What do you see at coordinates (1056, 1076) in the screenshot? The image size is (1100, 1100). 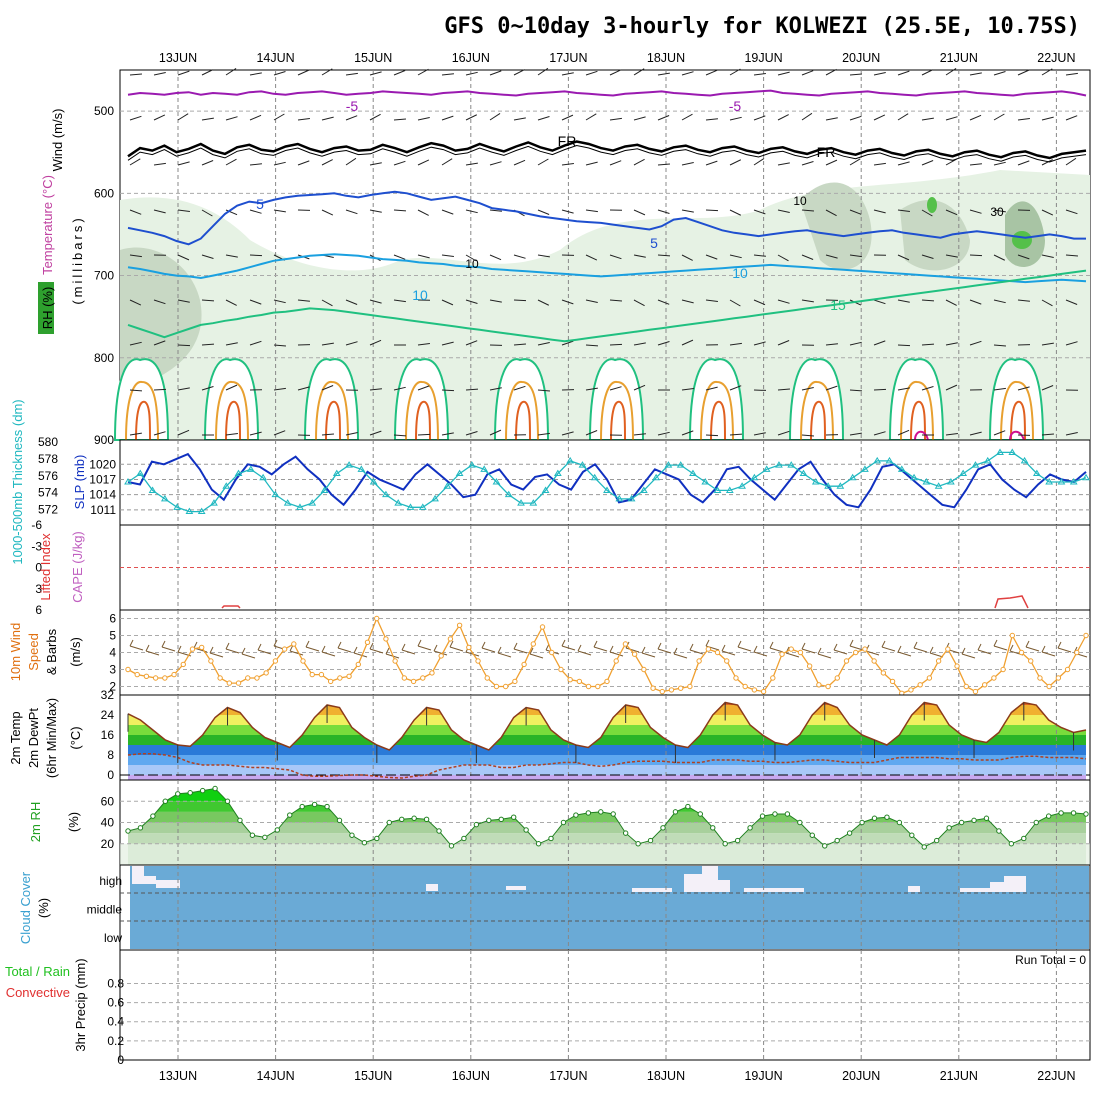 I see `bottom-date-label: 22JUN` at bounding box center [1056, 1076].